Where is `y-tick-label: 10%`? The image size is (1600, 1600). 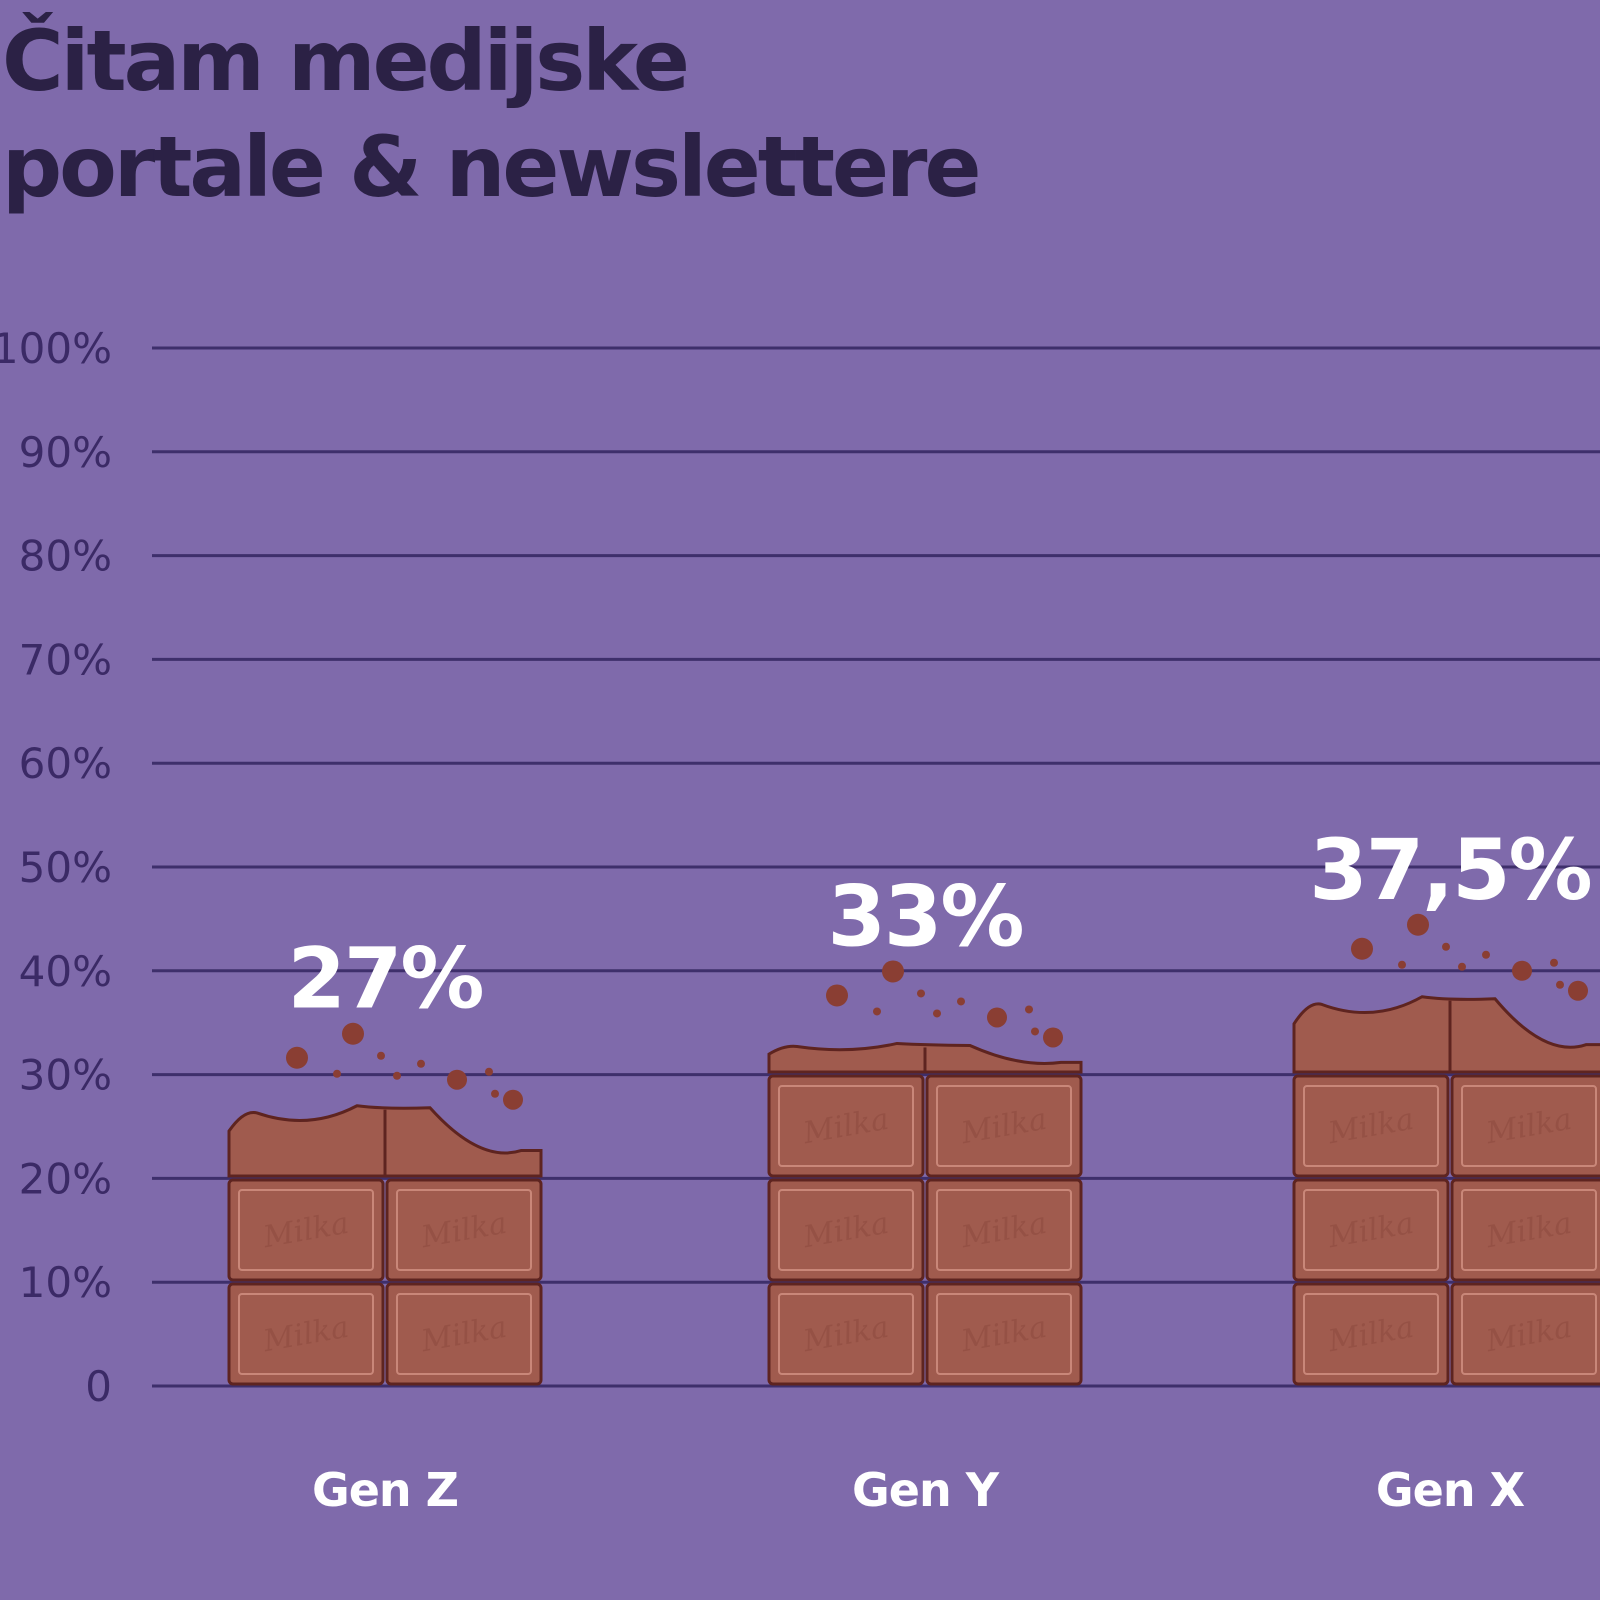 y-tick-label: 10% is located at coordinates (65, 1282).